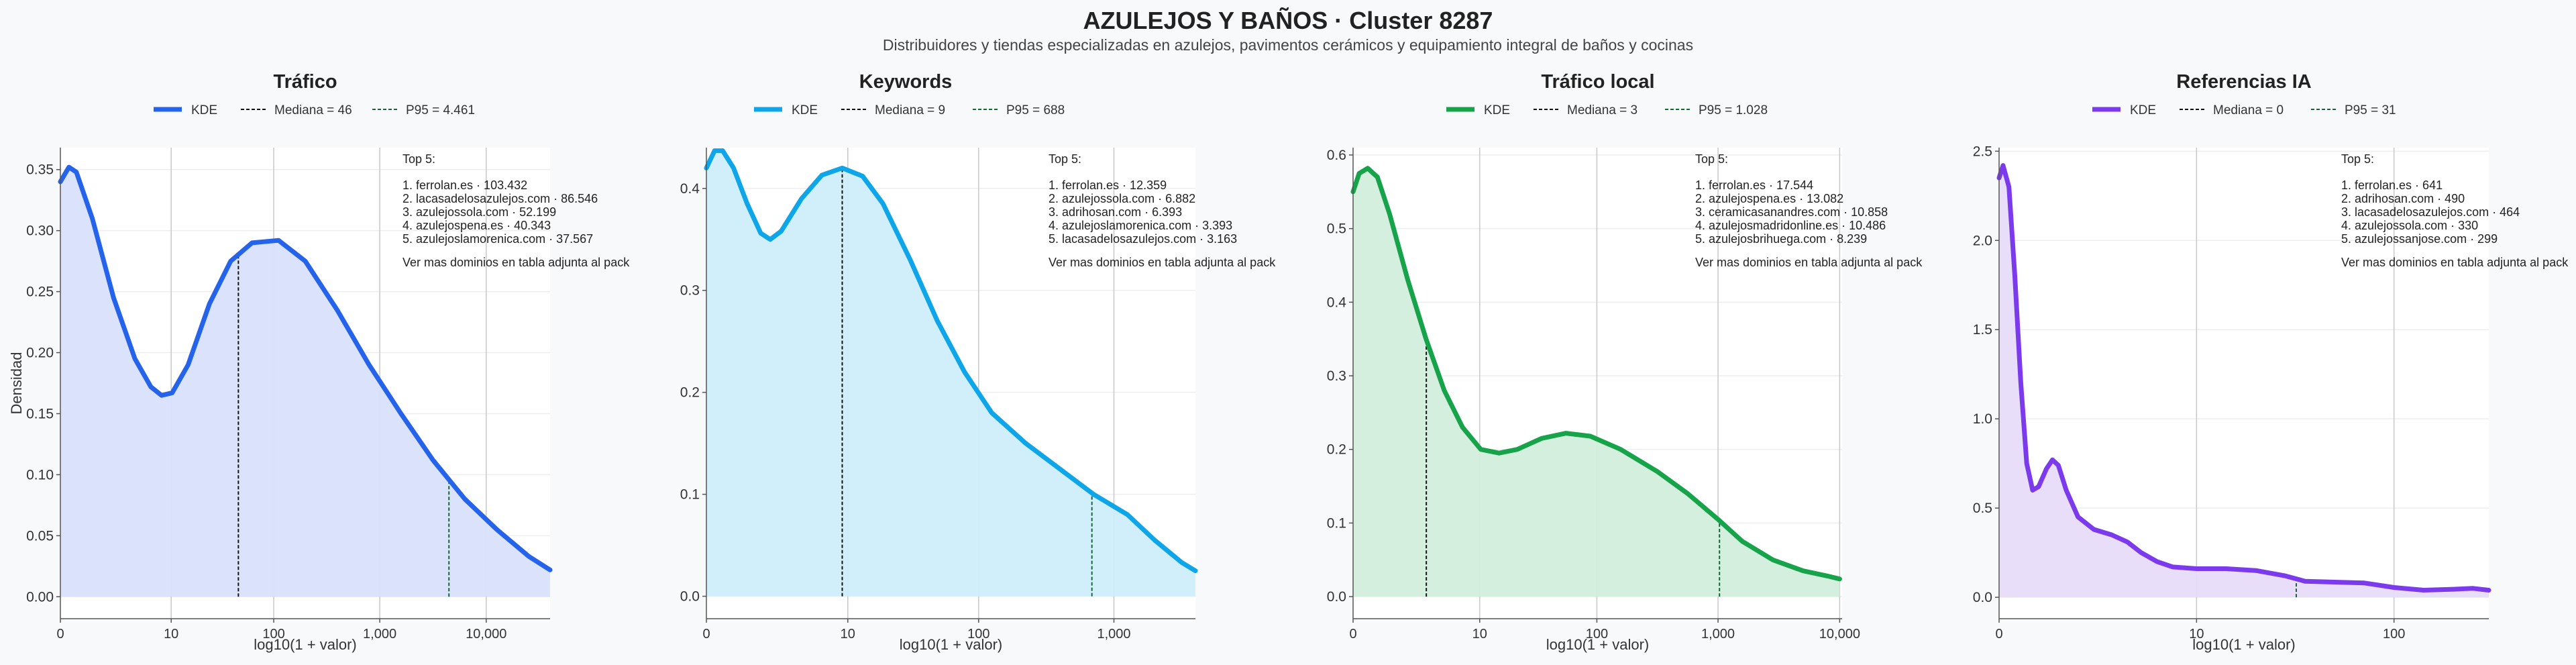 The width and height of the screenshot is (2576, 665). Describe the element at coordinates (1769, 198) in the screenshot. I see `top5-item: 2. azulejospena.es · 13.082` at that location.